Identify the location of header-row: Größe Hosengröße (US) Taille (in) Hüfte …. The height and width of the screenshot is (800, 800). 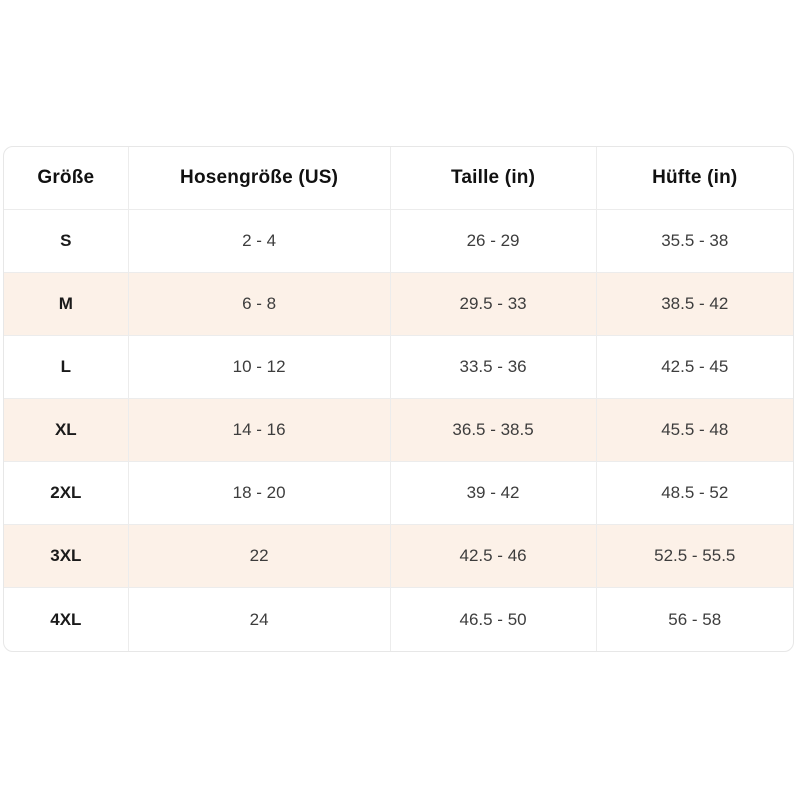
(398, 178).